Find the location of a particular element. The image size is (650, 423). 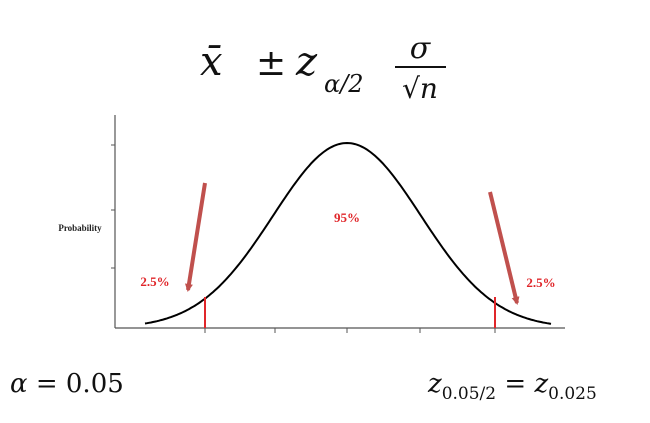

critical-subscript2: 0.025 is located at coordinates (572, 394).